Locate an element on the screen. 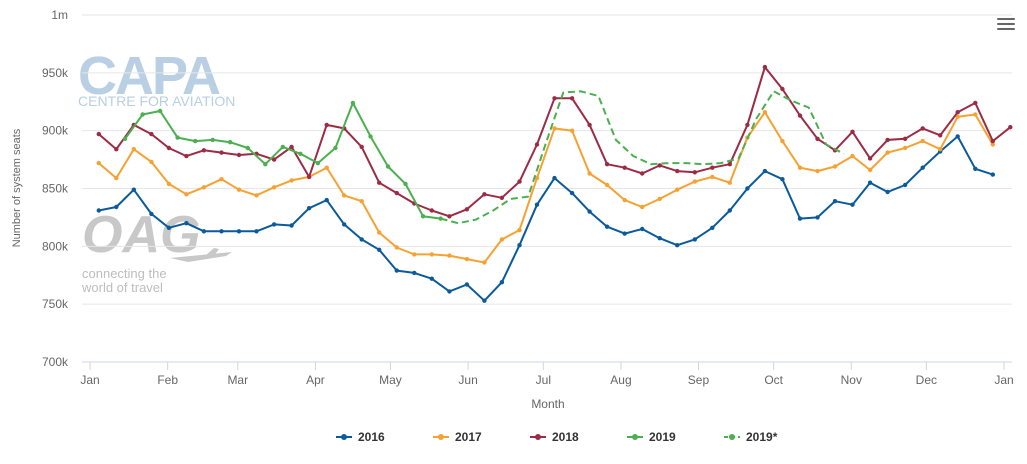 The width and height of the screenshot is (1027, 464). x-tick-label: Apr is located at coordinates (315, 380).